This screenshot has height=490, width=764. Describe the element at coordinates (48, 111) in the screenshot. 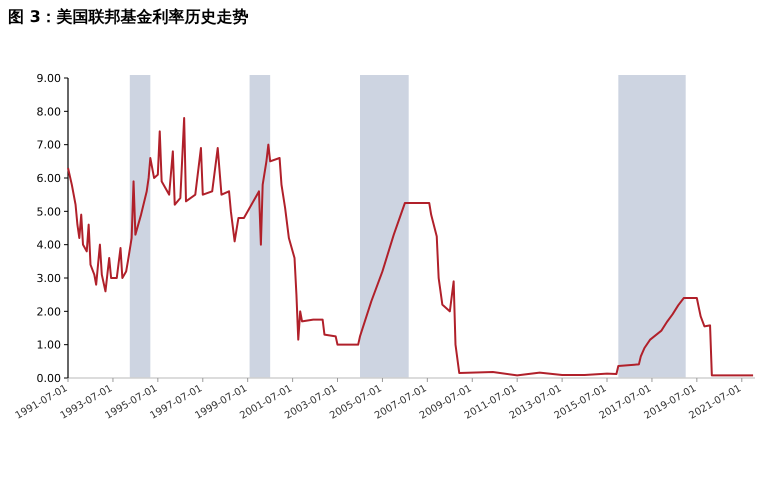

I see `y-tick-label: 8.00` at that location.